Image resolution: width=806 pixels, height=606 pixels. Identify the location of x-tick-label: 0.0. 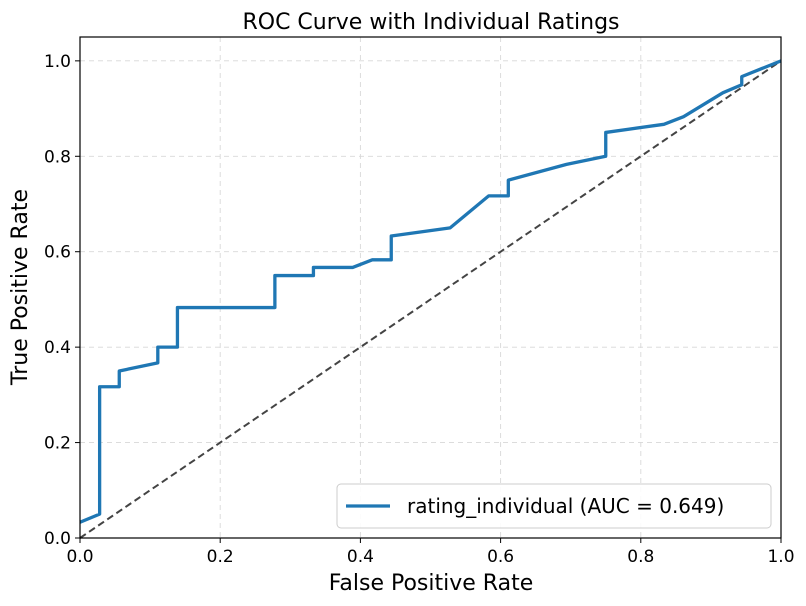
(79, 557).